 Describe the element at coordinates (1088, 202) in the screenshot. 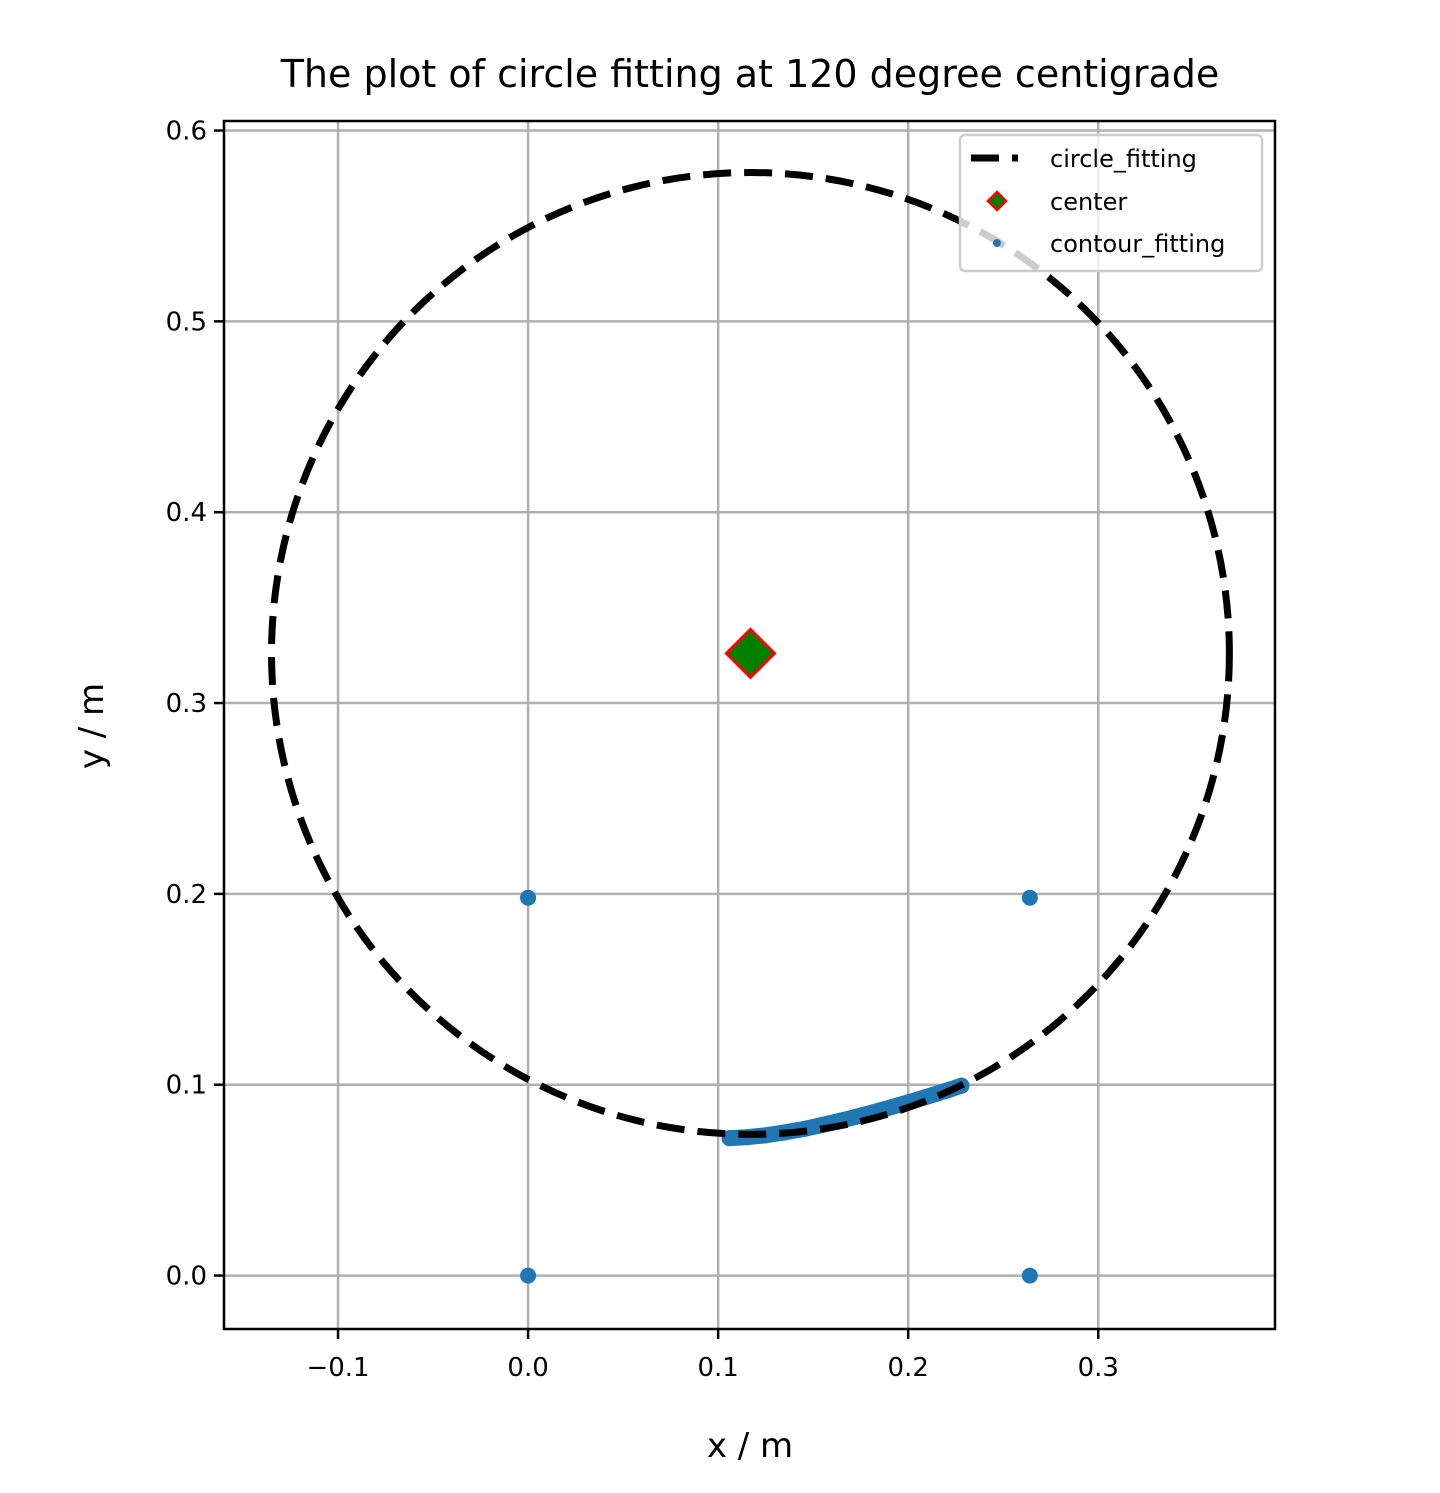

I see `legend-center-label: center` at that location.